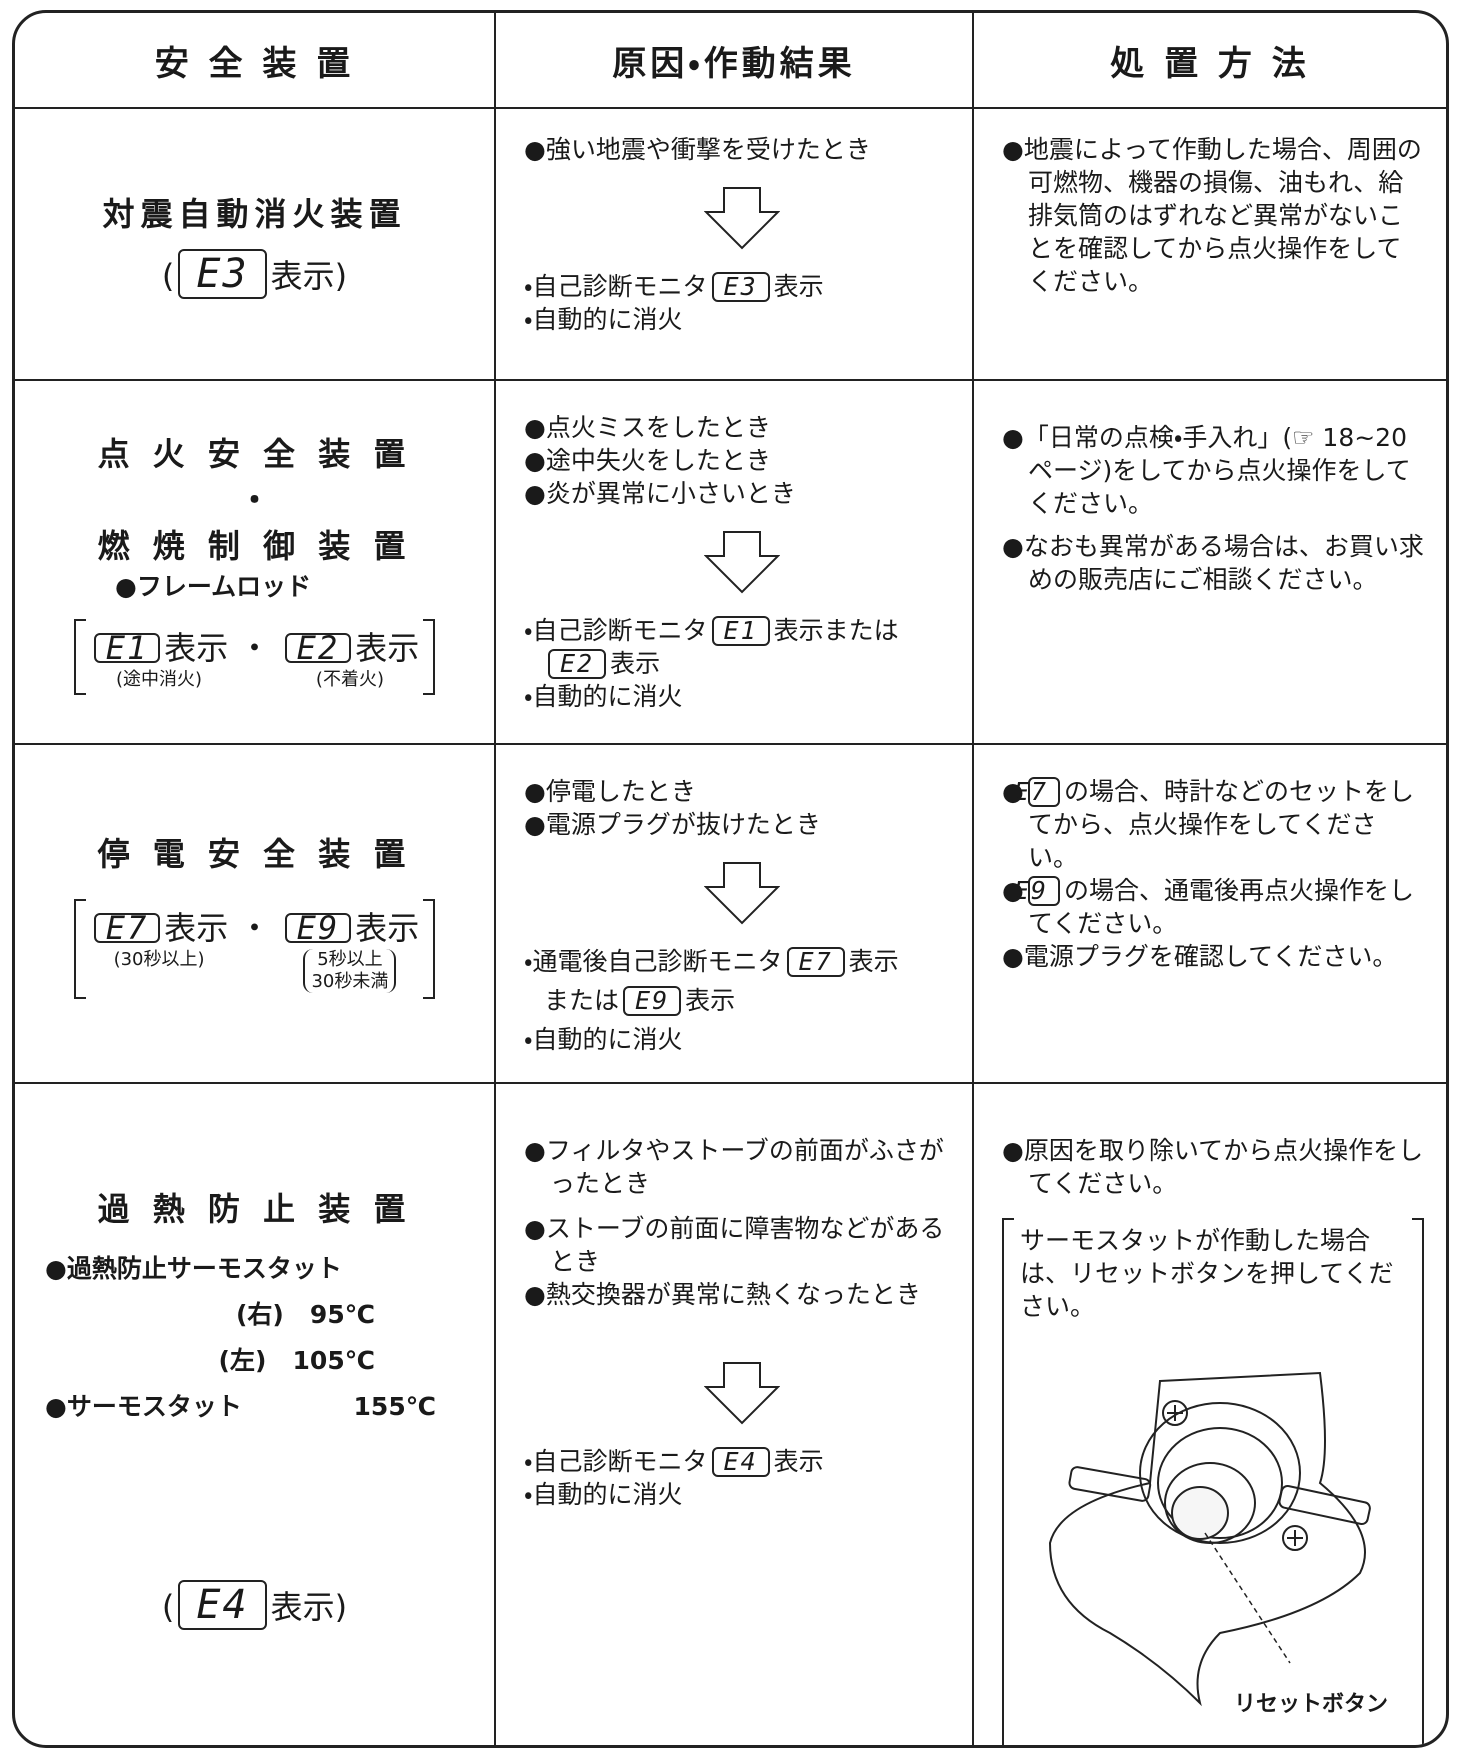 The height and width of the screenshot is (1757, 1461). I want to click on text: 95℃, so click(342, 1314).